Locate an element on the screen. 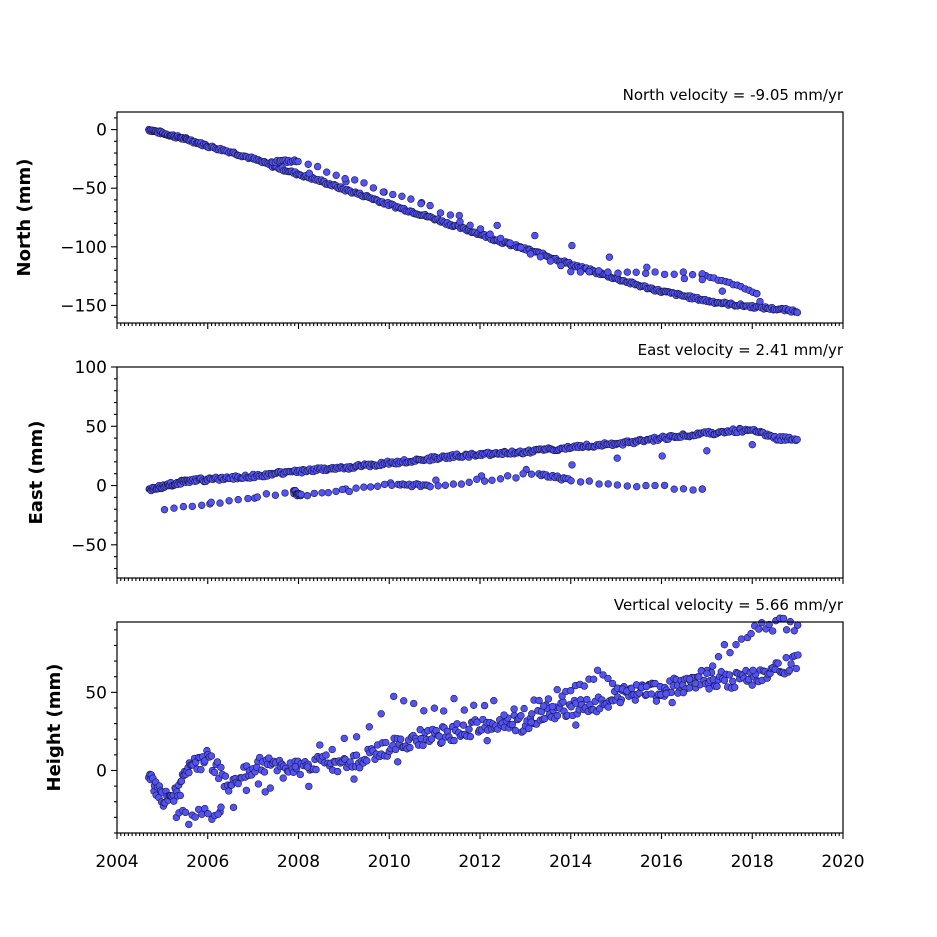  y-tick-label: −50 is located at coordinates (89, 189).